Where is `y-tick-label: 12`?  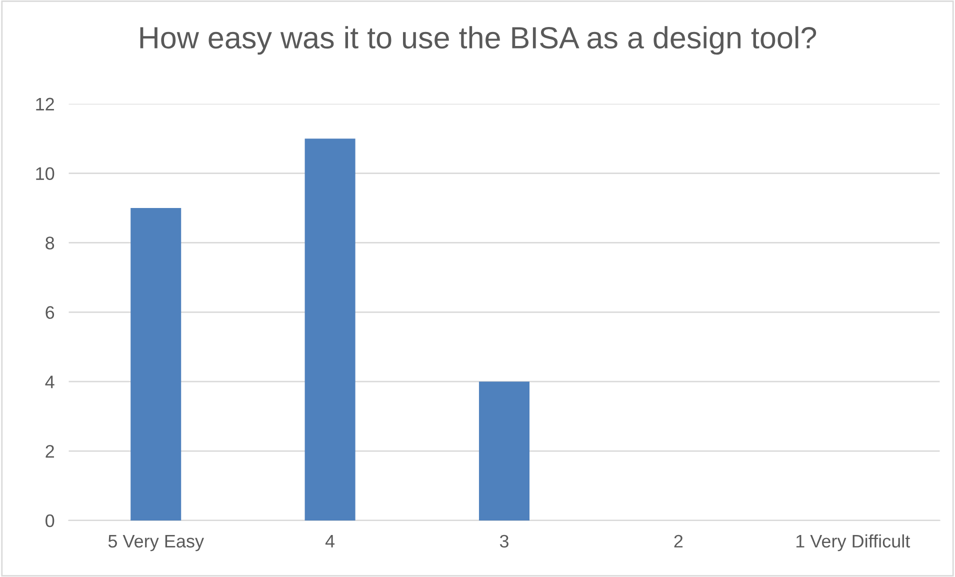
y-tick-label: 12 is located at coordinates (45, 104).